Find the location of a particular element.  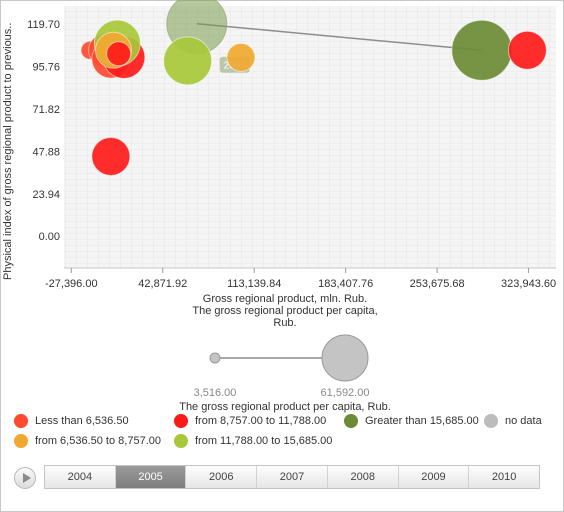

timeline-year-2009: 2009 is located at coordinates (434, 477).